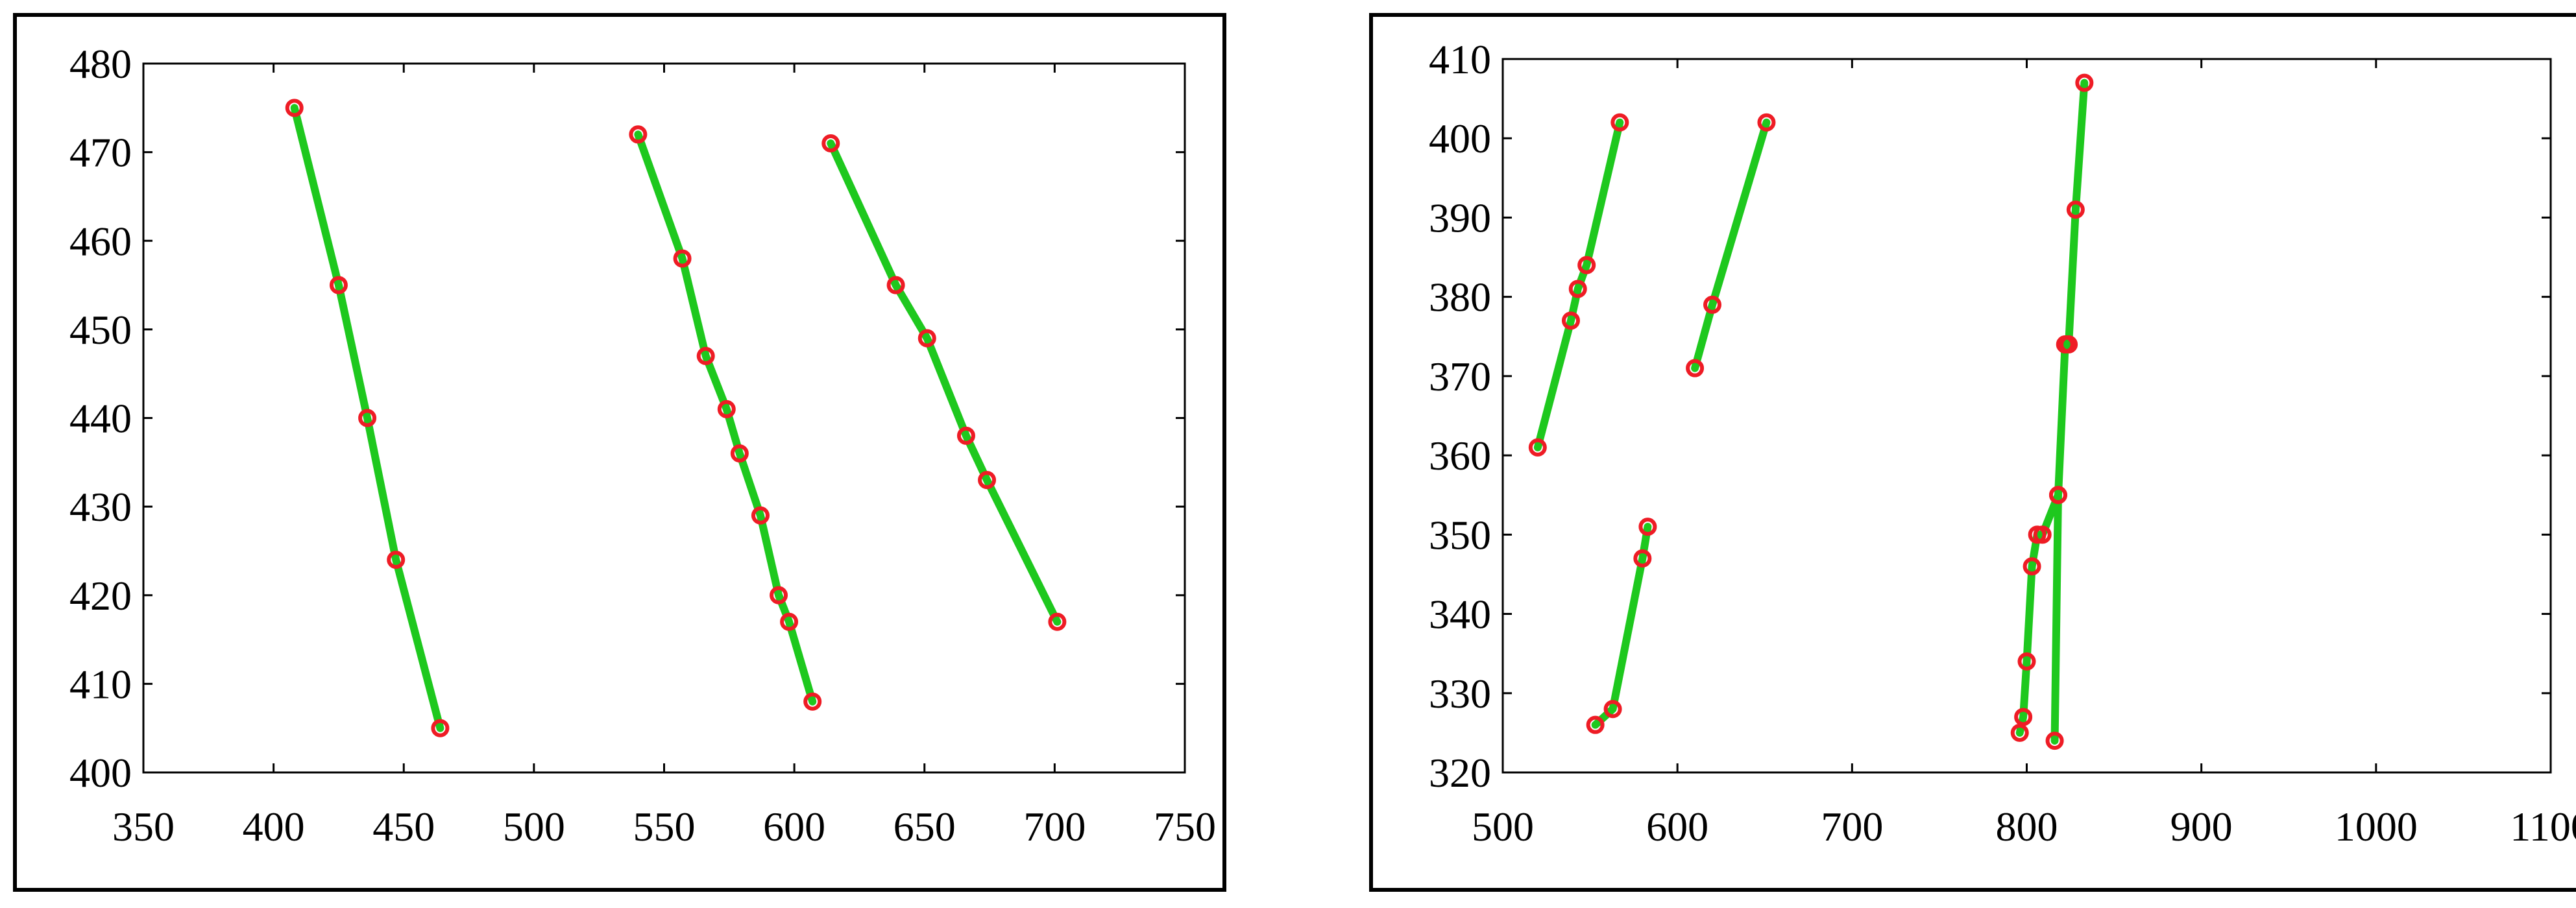 The width and height of the screenshot is (2576, 908). What do you see at coordinates (2376, 827) in the screenshot?
I see `right-x-tick-label: 1000` at bounding box center [2376, 827].